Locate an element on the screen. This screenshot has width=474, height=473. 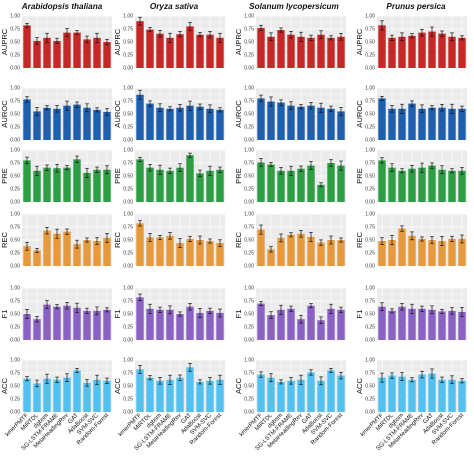
panel-pre-4: 0.00 0.25 0.50 0.75 1.00 PRE is located at coordinates (411, 177).